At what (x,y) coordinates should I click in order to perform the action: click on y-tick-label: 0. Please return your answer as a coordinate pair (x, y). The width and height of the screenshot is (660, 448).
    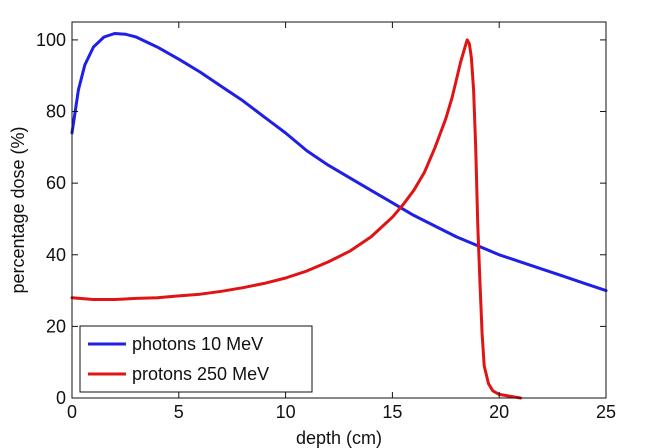
    Looking at the image, I should click on (61, 398).